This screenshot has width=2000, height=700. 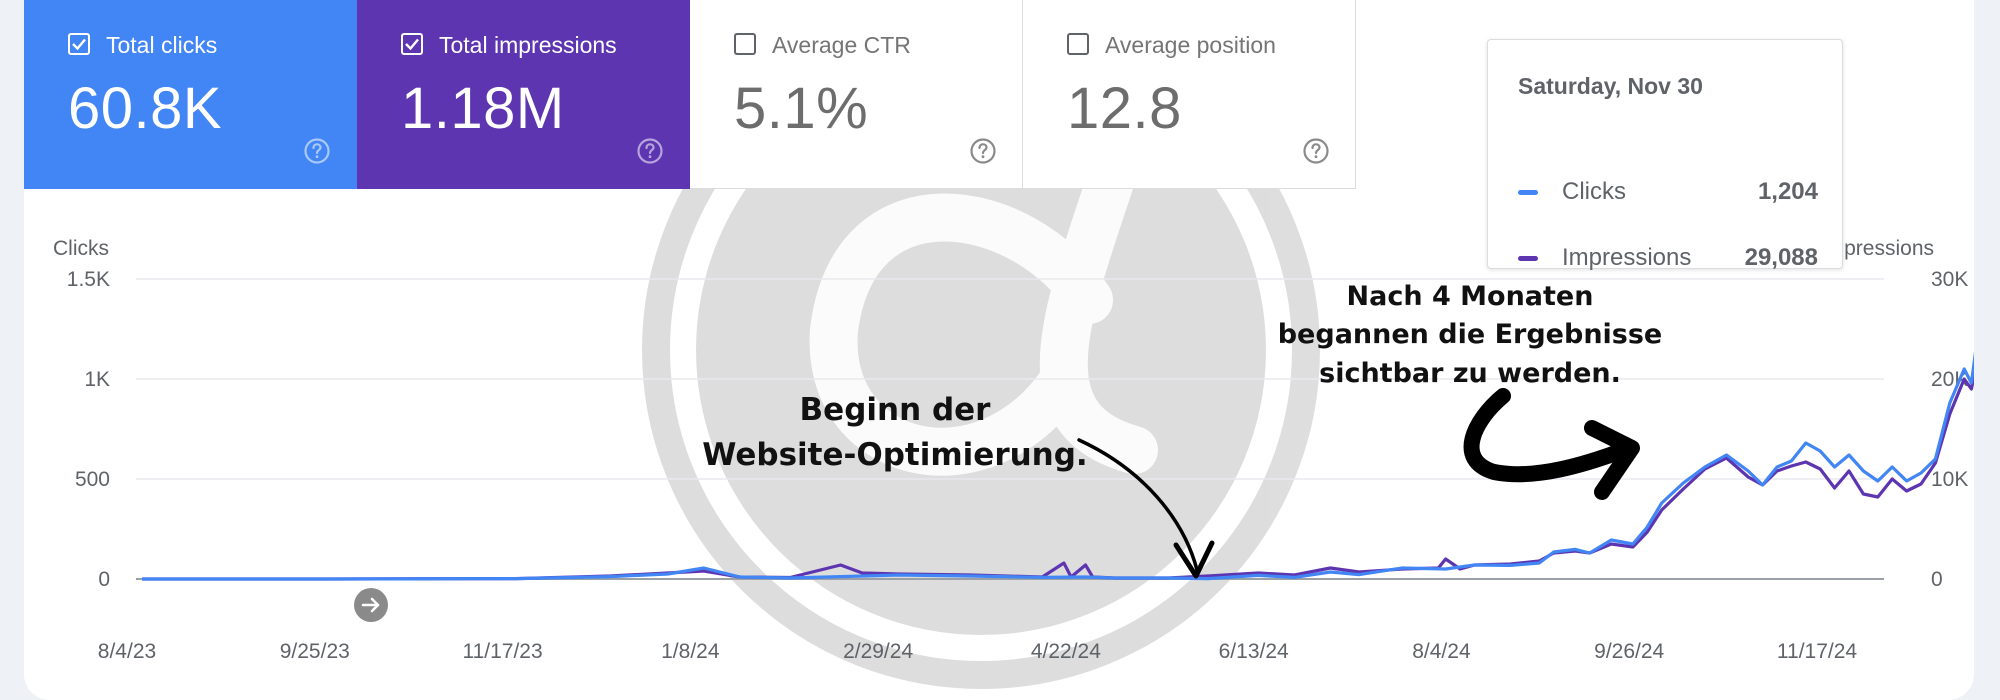 What do you see at coordinates (894, 455) in the screenshot?
I see `annotation-start-line2: Website-Optimierung.` at bounding box center [894, 455].